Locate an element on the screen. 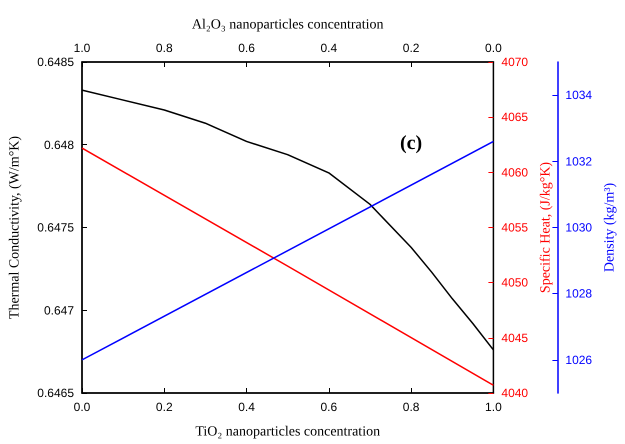  y2-tick-label: 4050 is located at coordinates (514, 283).